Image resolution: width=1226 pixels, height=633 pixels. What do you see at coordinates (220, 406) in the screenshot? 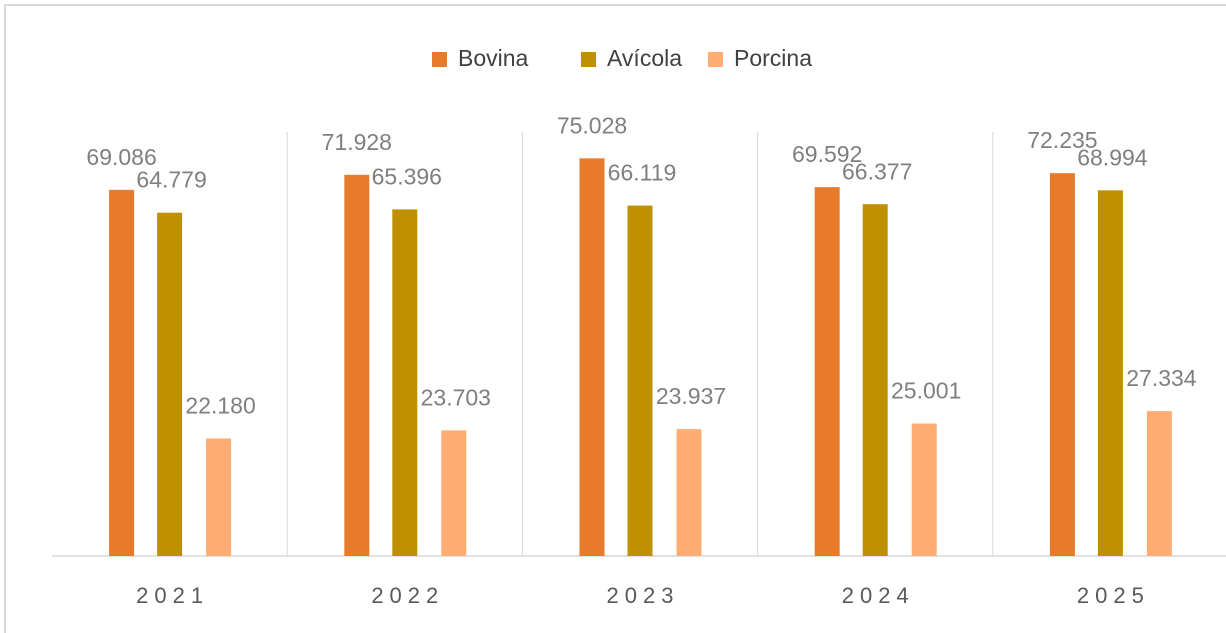
I see `data-label: 22.180` at bounding box center [220, 406].